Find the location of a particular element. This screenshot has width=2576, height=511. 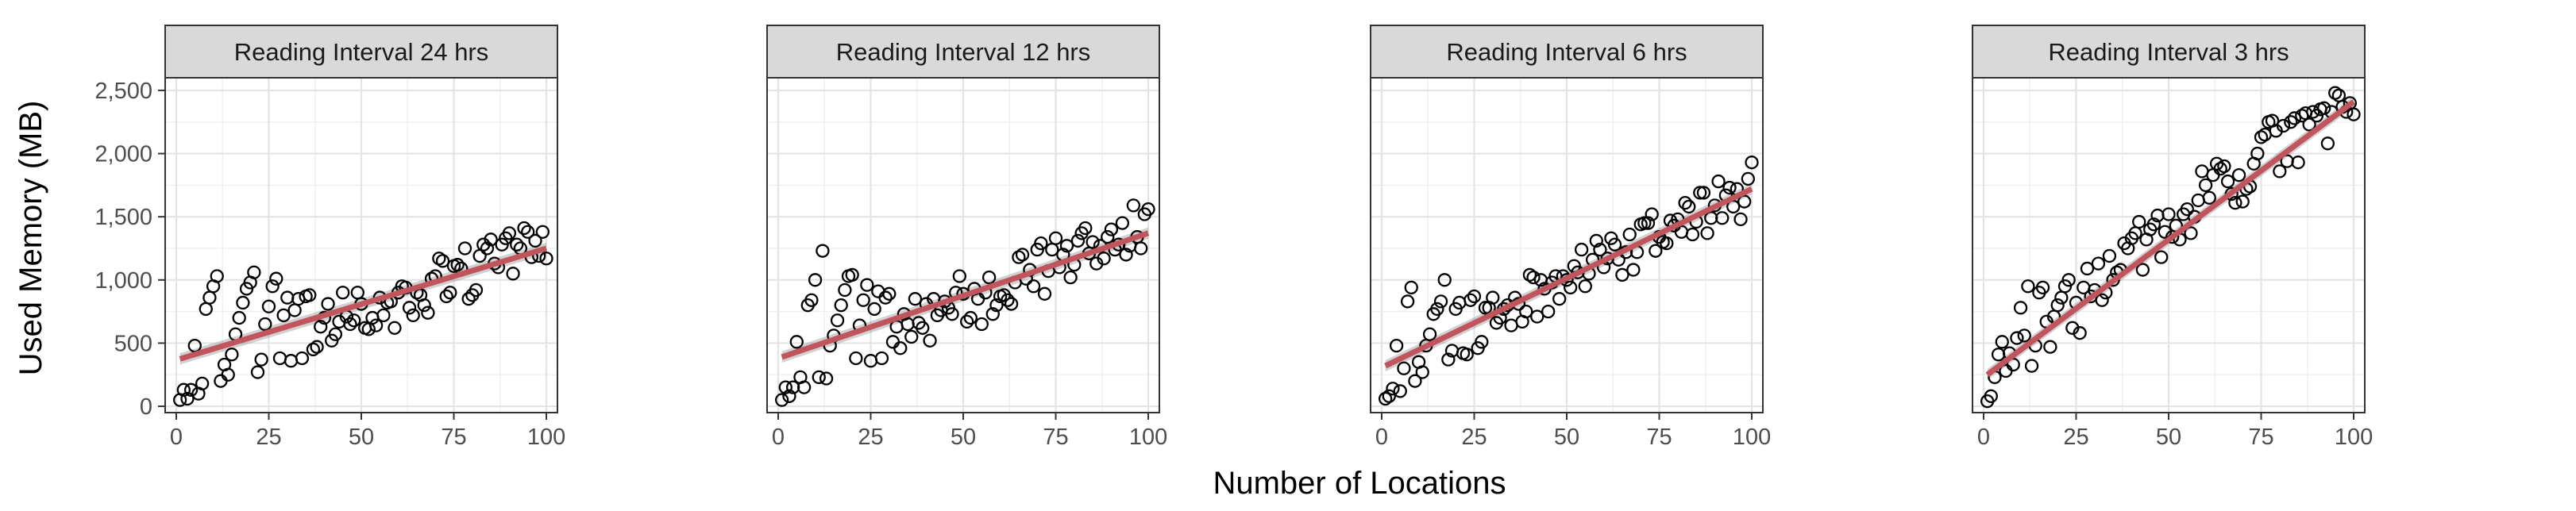

x-tick-label: 25 is located at coordinates (871, 437).